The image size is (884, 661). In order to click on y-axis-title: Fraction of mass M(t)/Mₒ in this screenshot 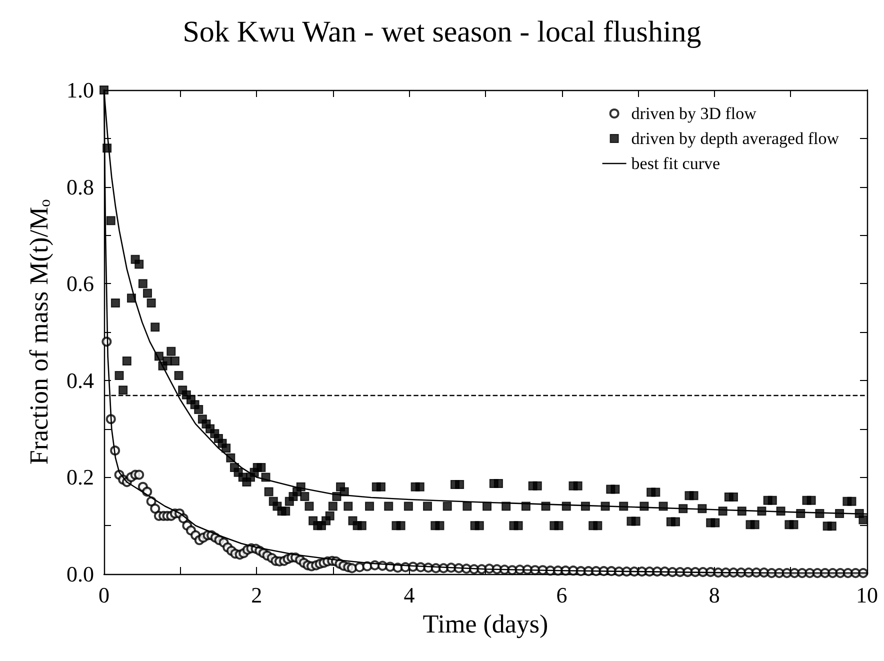, I will do `click(39, 331)`.